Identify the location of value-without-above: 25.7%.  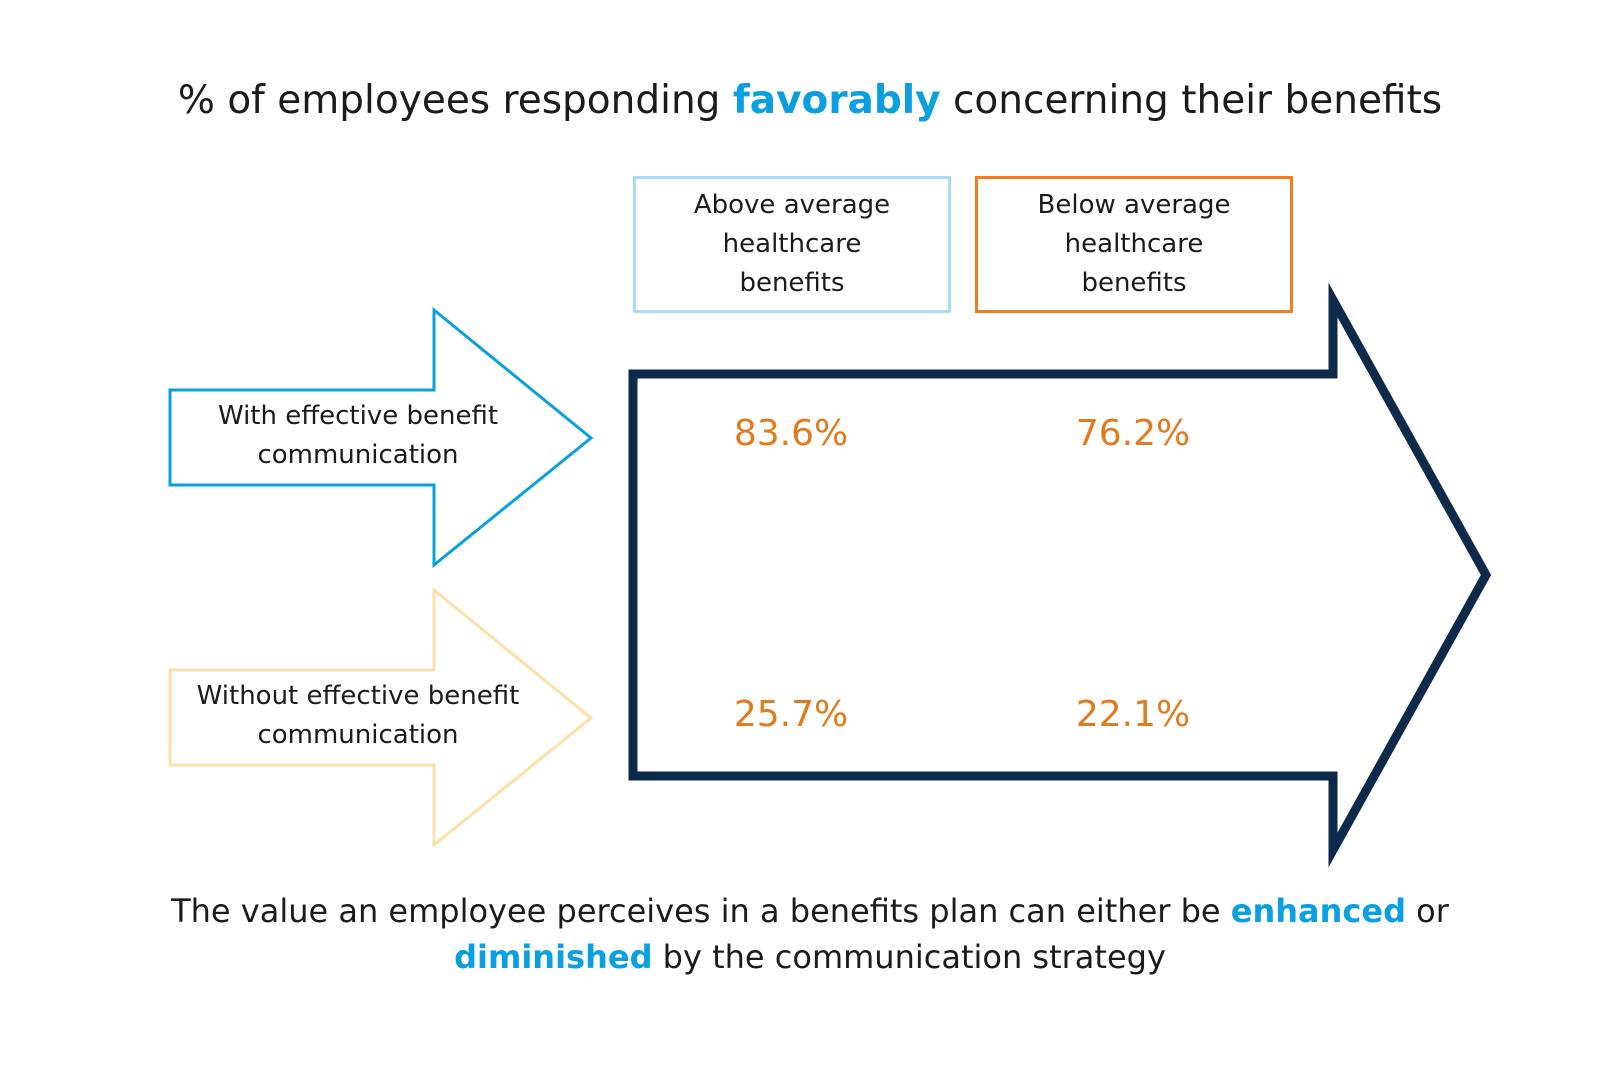
(791, 714).